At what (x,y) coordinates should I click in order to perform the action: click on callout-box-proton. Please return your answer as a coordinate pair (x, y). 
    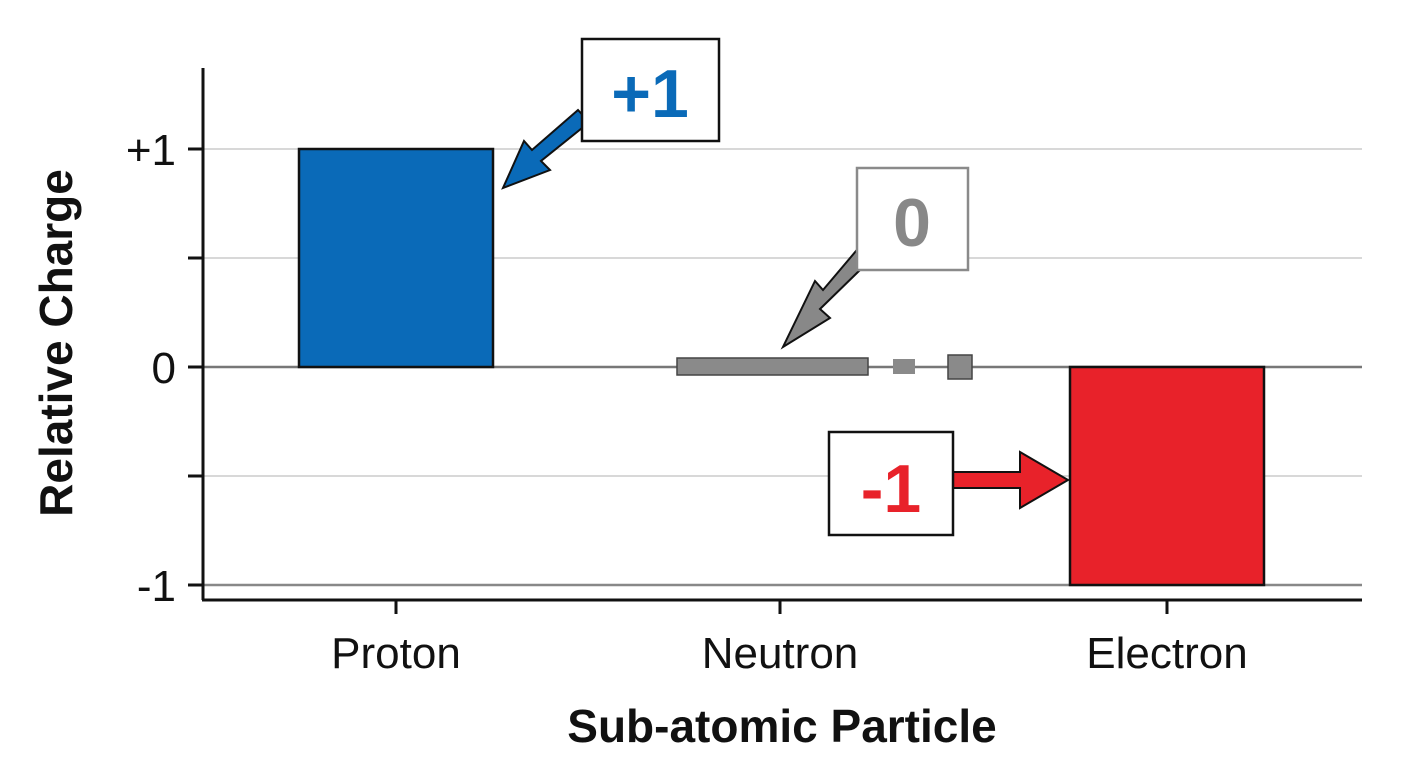
    Looking at the image, I should click on (650, 90).